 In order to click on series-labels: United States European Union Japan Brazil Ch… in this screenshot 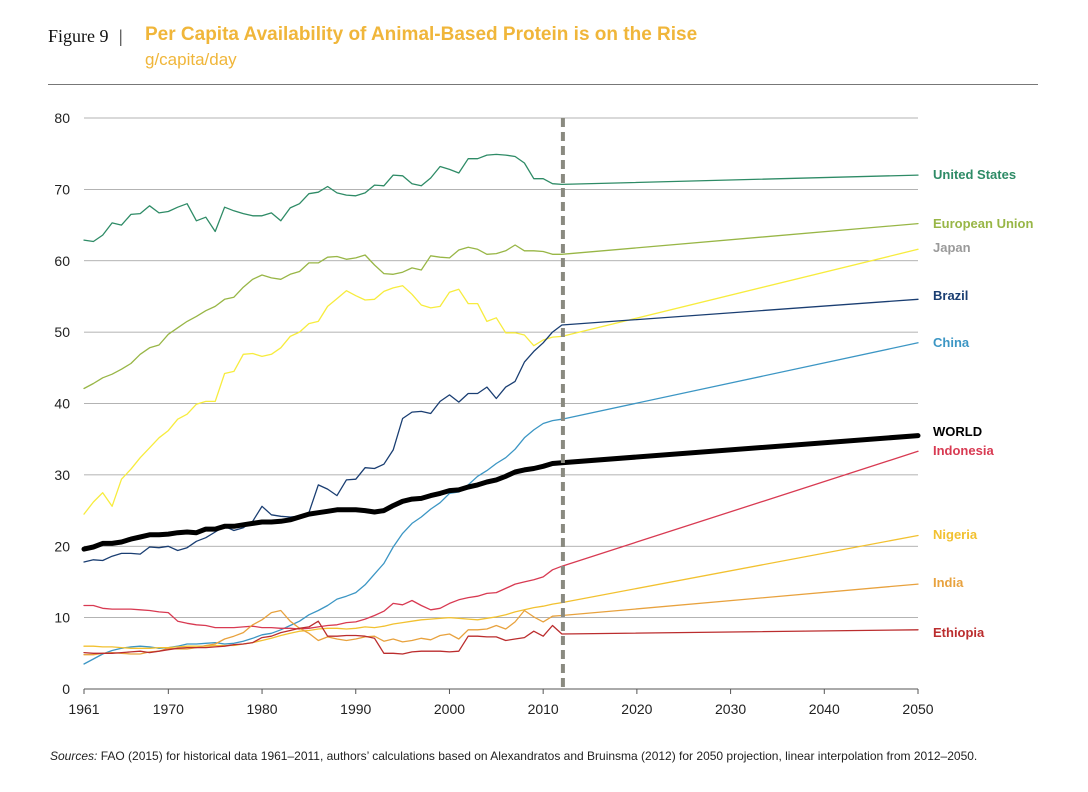, I will do `click(983, 403)`.